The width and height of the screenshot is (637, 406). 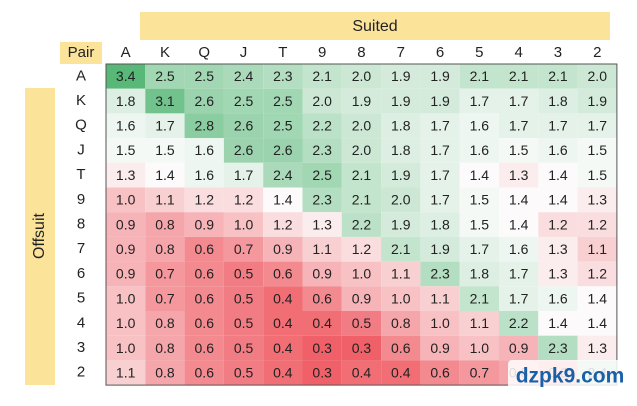 What do you see at coordinates (81, 52) in the screenshot?
I see `pair-label: Pair` at bounding box center [81, 52].